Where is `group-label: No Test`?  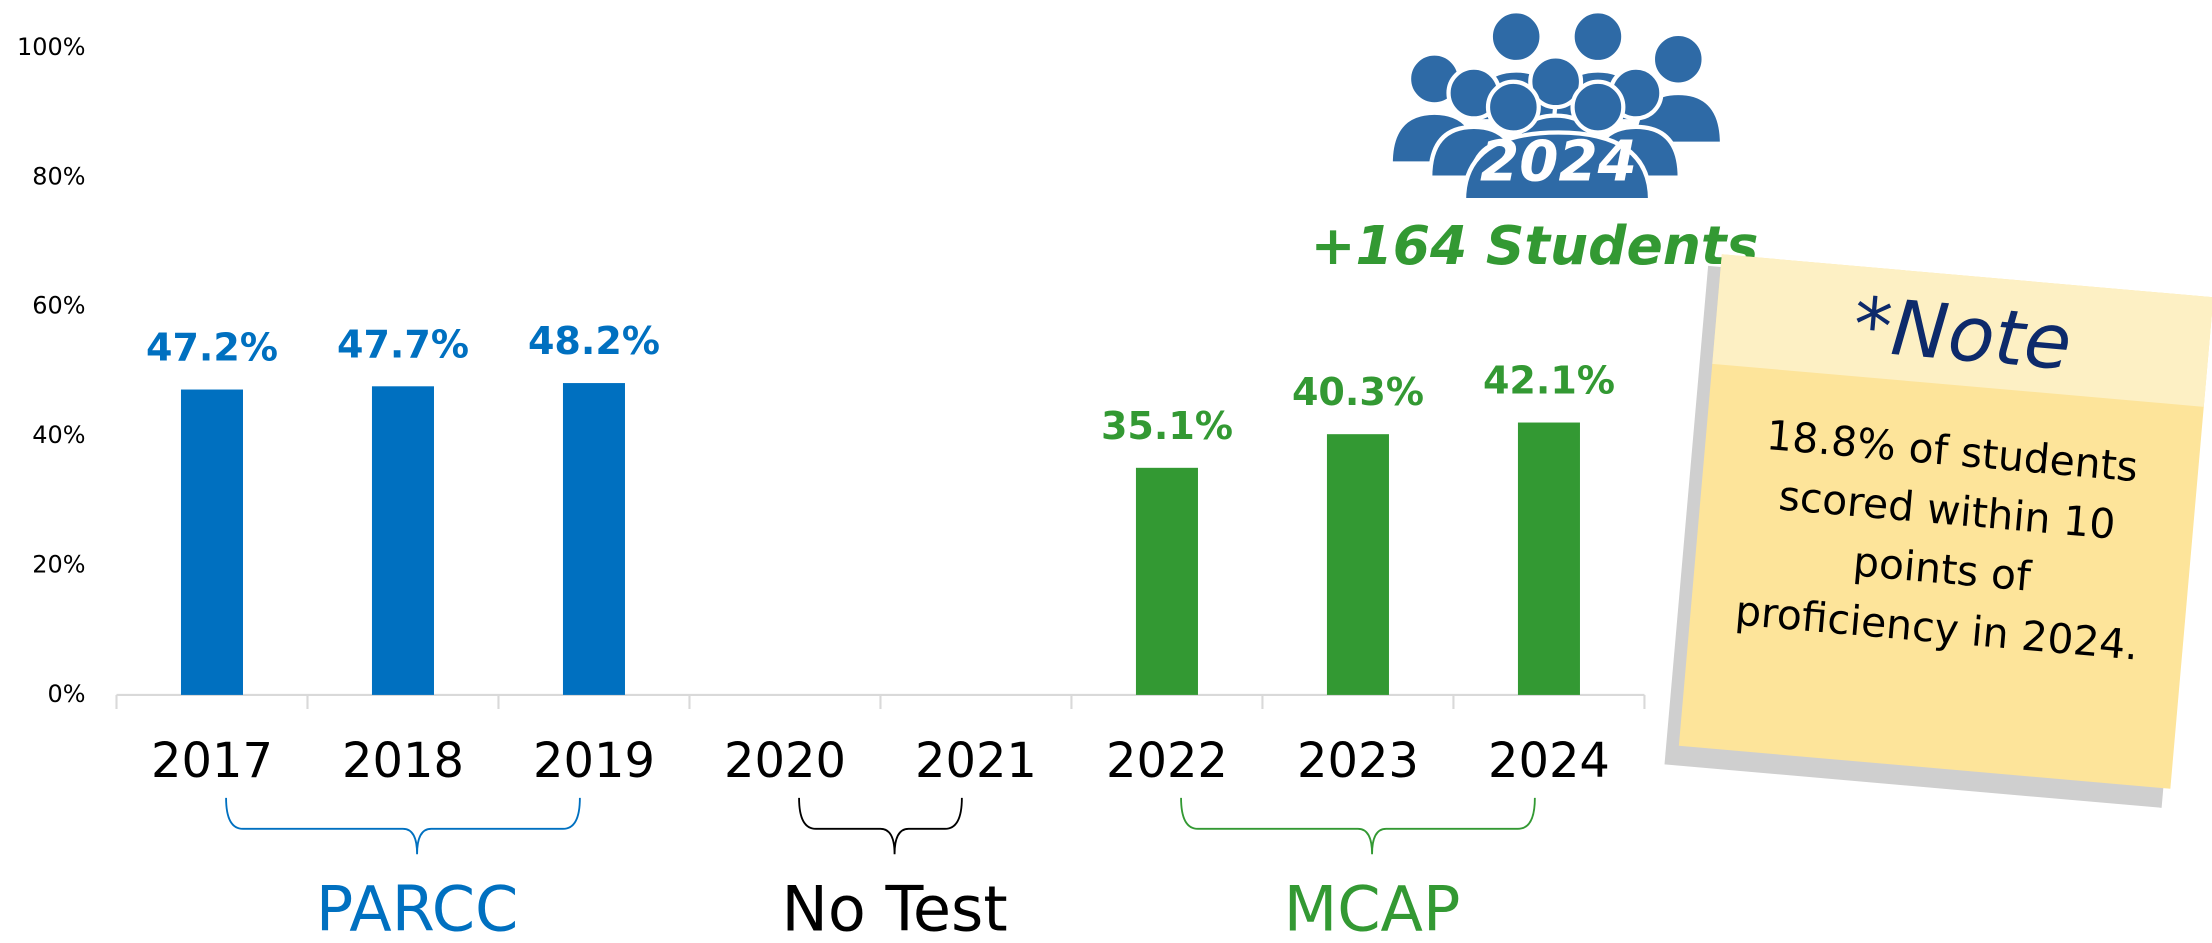 group-label: No Test is located at coordinates (894, 907).